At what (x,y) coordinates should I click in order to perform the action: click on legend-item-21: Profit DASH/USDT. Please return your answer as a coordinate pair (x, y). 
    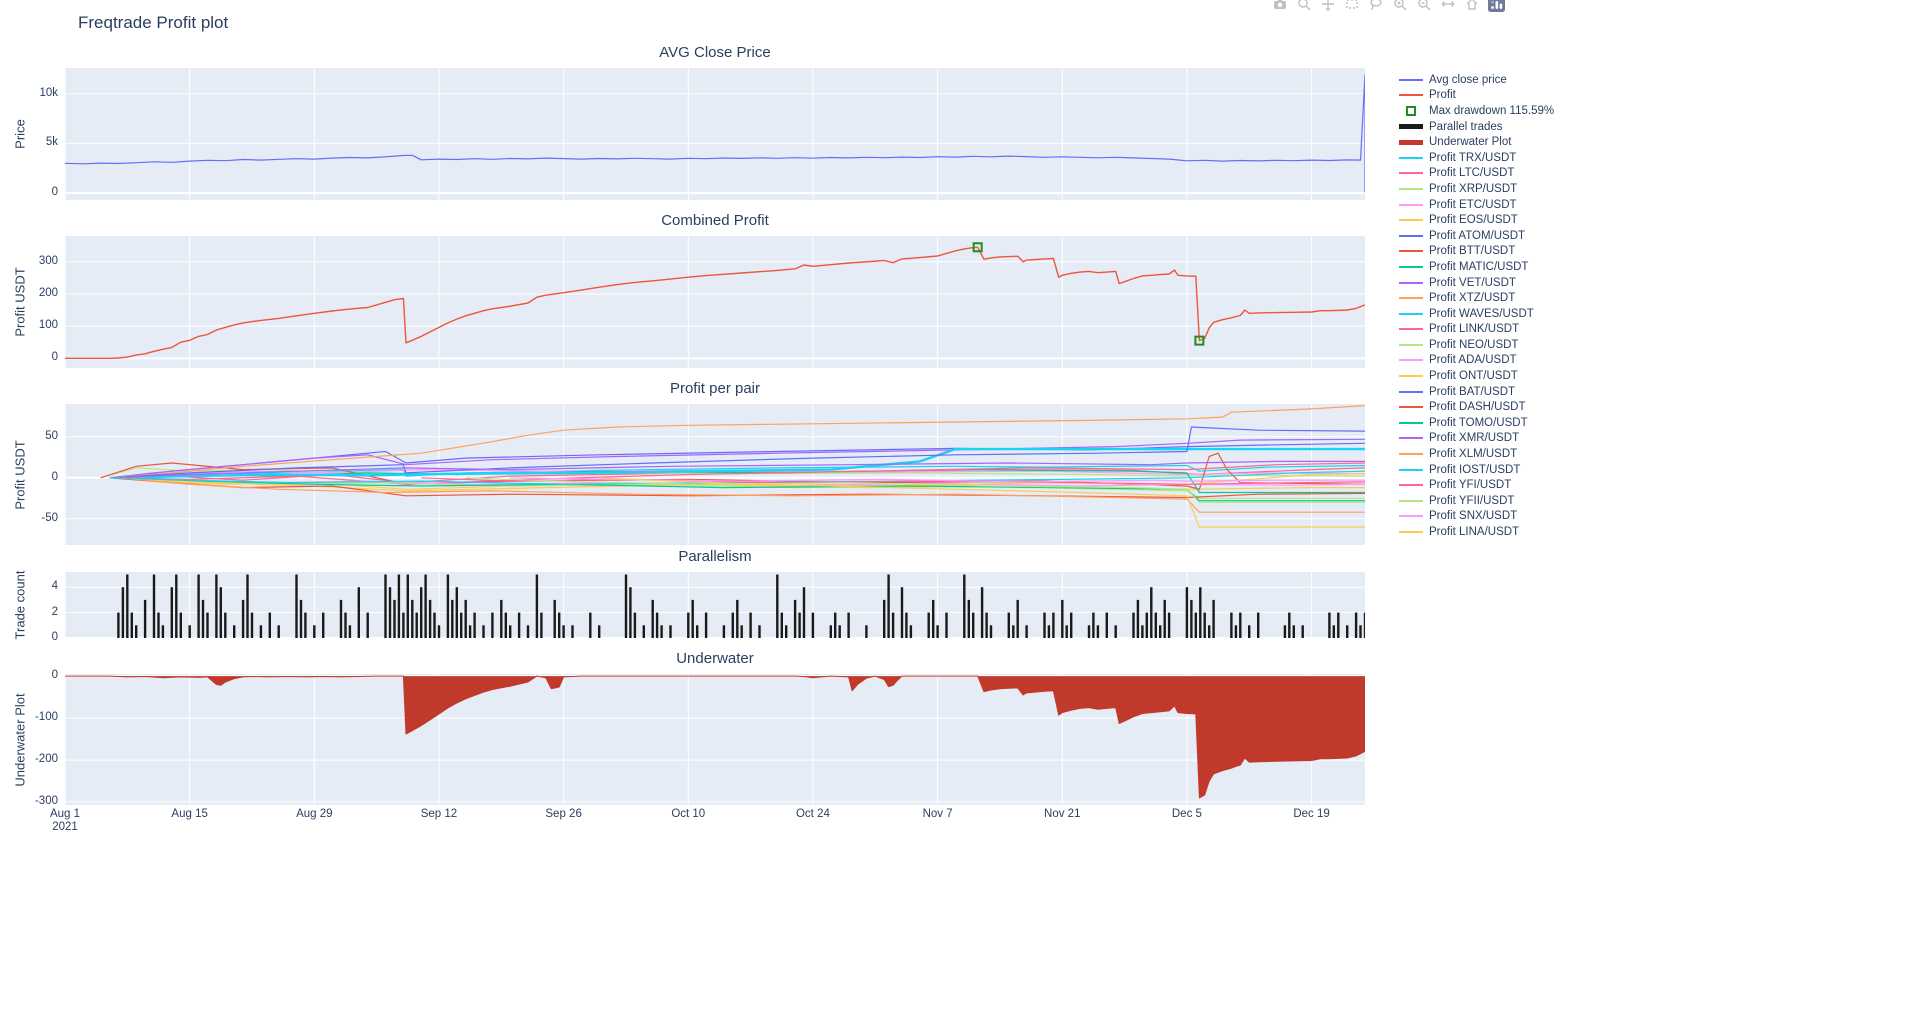
    Looking at the image, I should click on (1476, 407).